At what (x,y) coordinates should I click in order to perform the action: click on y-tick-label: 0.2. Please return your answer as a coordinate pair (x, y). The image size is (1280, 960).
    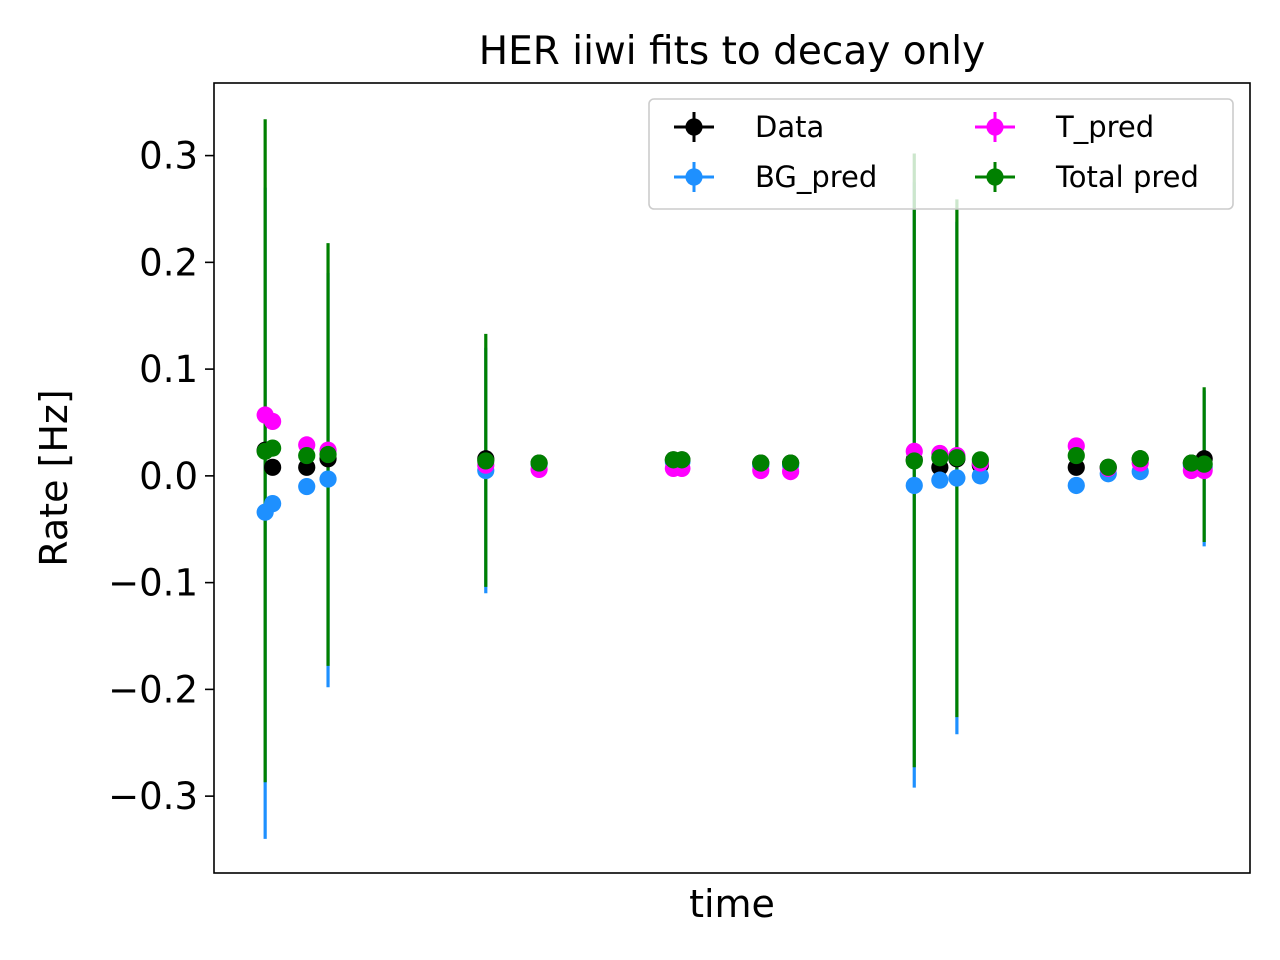
    Looking at the image, I should click on (168, 262).